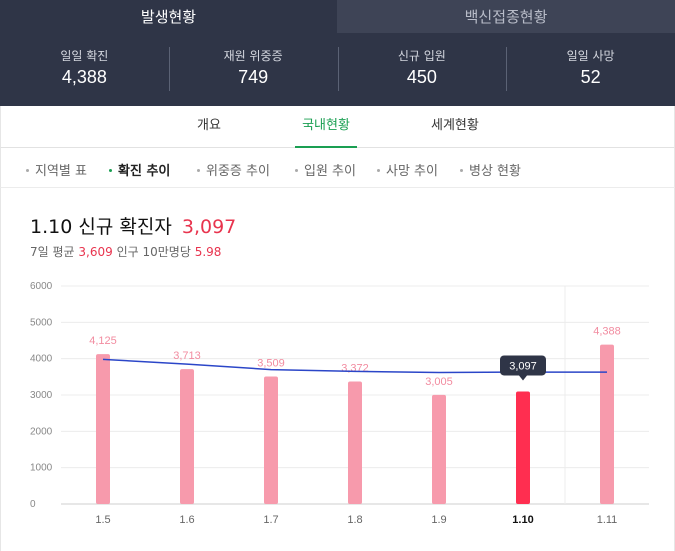 The height and width of the screenshot is (551, 675). What do you see at coordinates (355, 368) in the screenshot?
I see `data-label: 3,372` at bounding box center [355, 368].